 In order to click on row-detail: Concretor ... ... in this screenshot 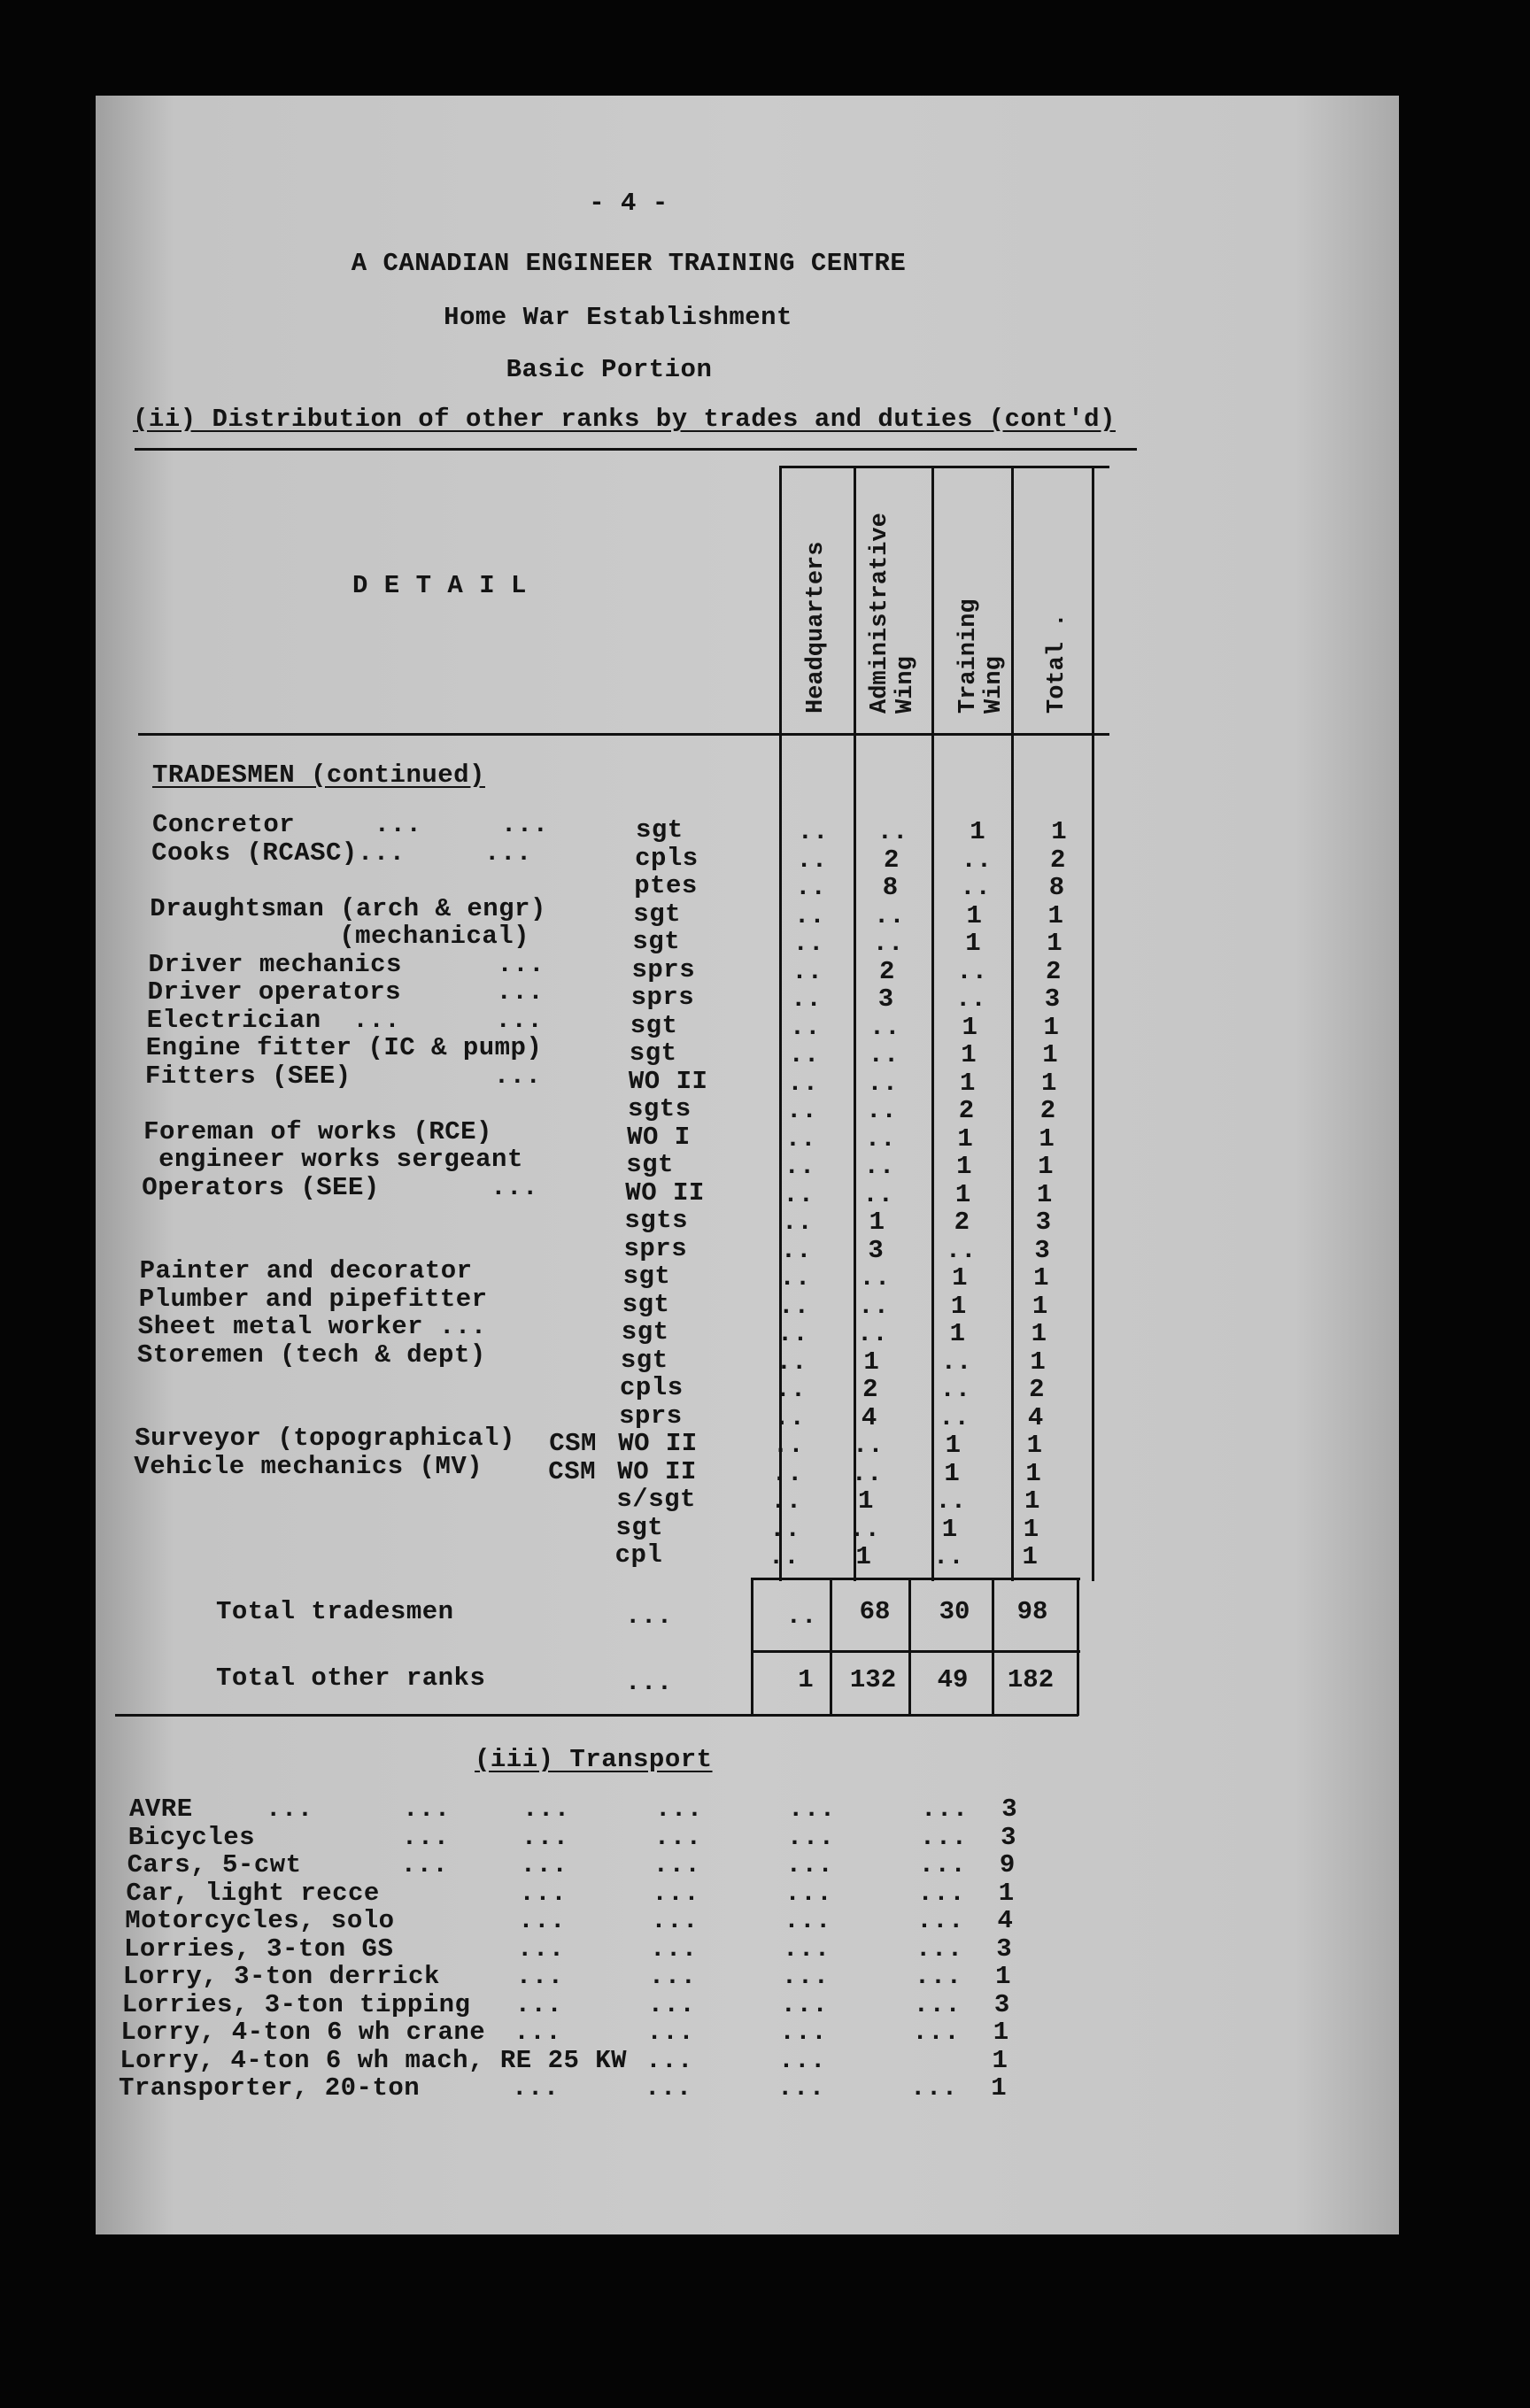, I will do `click(350, 824)`.